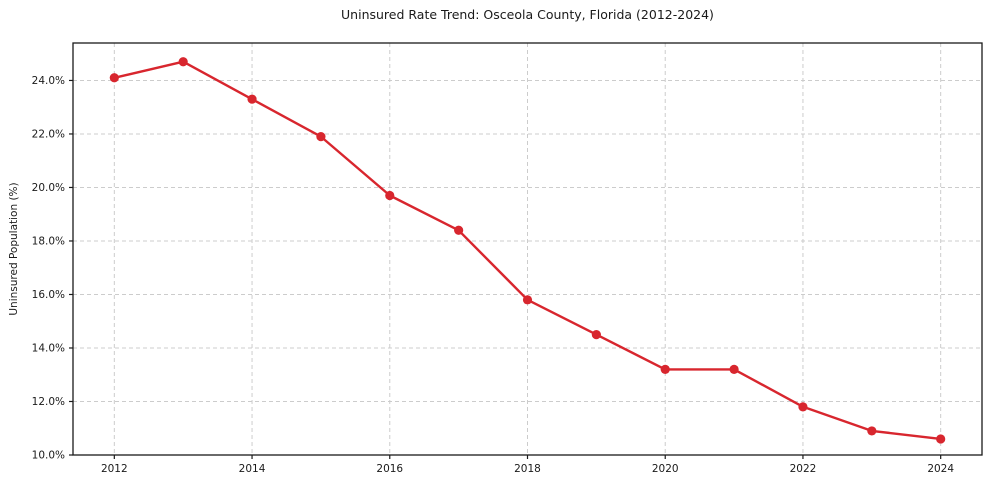 This screenshot has height=490, width=989. I want to click on y-tick-label: 18.0%, so click(48, 241).